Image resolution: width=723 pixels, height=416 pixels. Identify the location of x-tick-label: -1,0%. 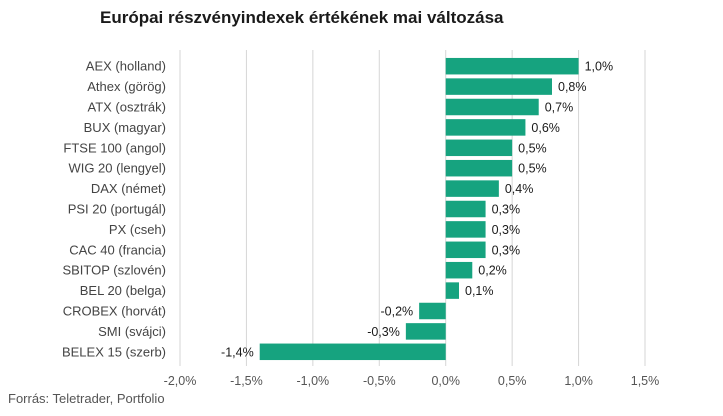
(313, 381).